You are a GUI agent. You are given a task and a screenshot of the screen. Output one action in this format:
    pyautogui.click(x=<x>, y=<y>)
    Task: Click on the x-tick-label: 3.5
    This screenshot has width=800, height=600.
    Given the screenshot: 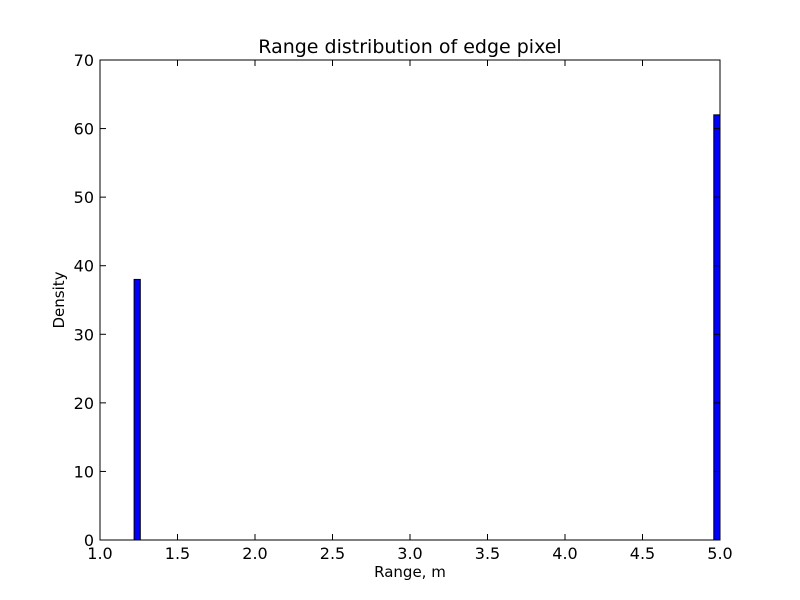 What is the action you would take?
    pyautogui.click(x=487, y=553)
    